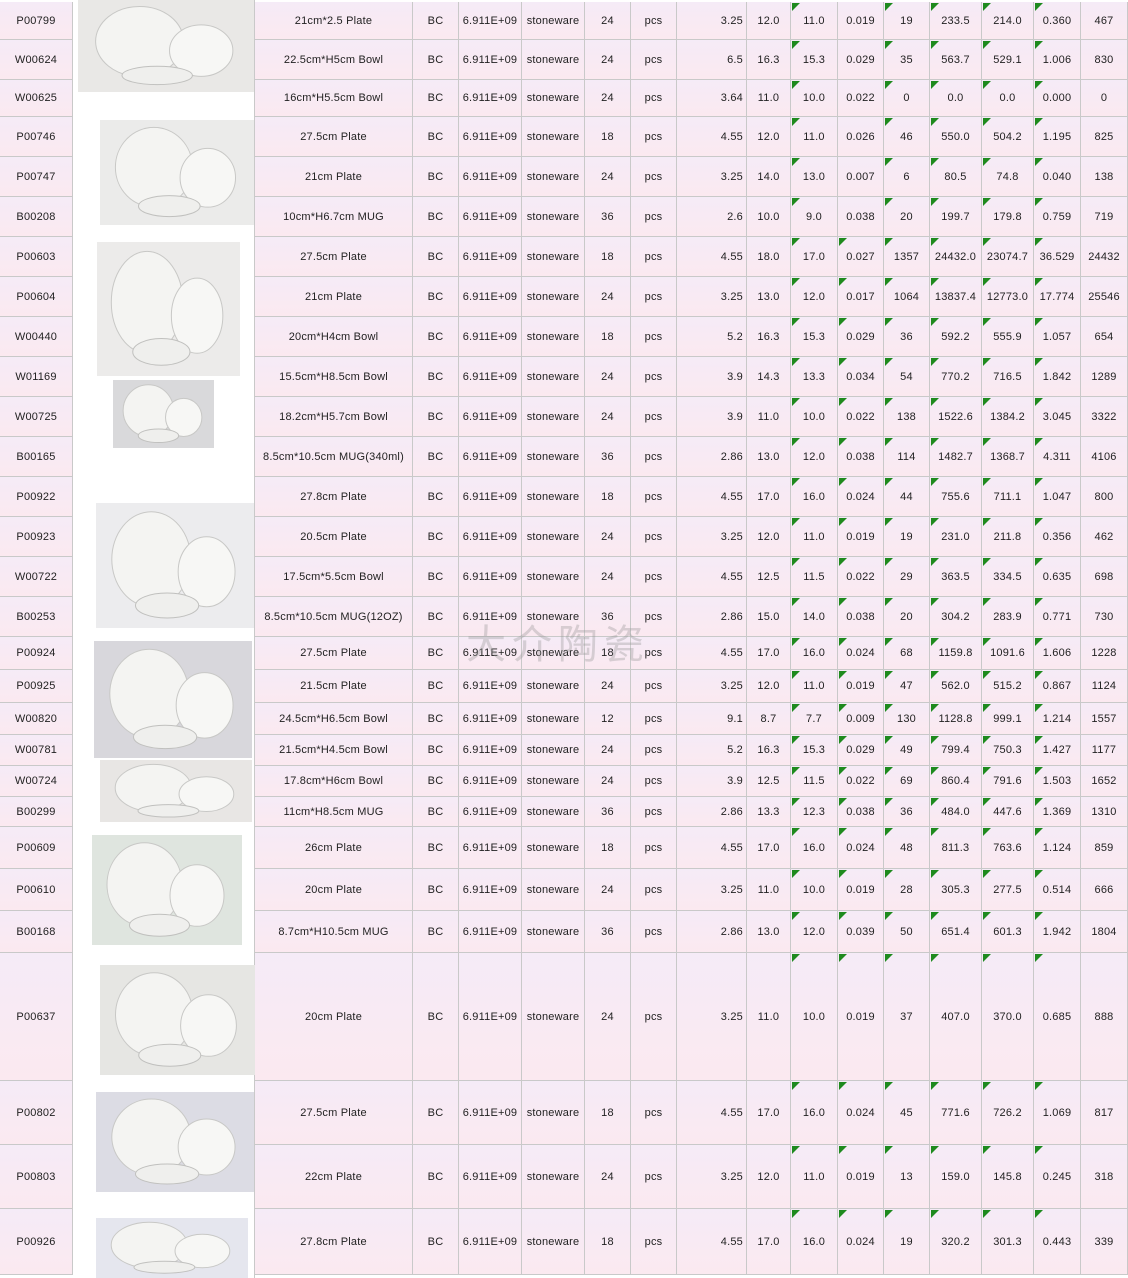  I want to click on cell: 370.0, so click(1008, 1017).